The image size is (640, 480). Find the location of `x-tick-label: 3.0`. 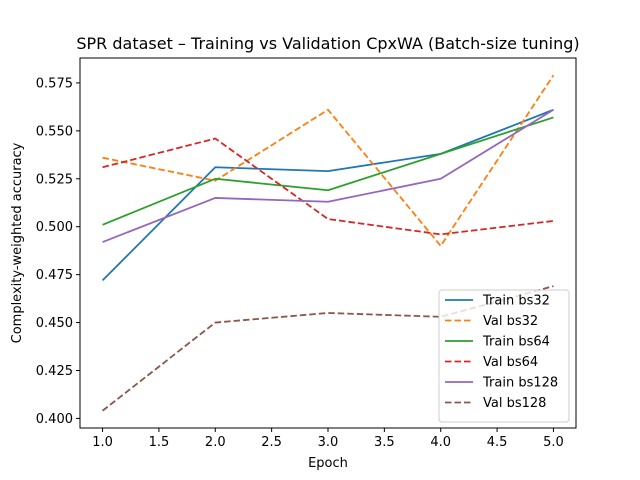

x-tick-label: 3.0 is located at coordinates (328, 442).